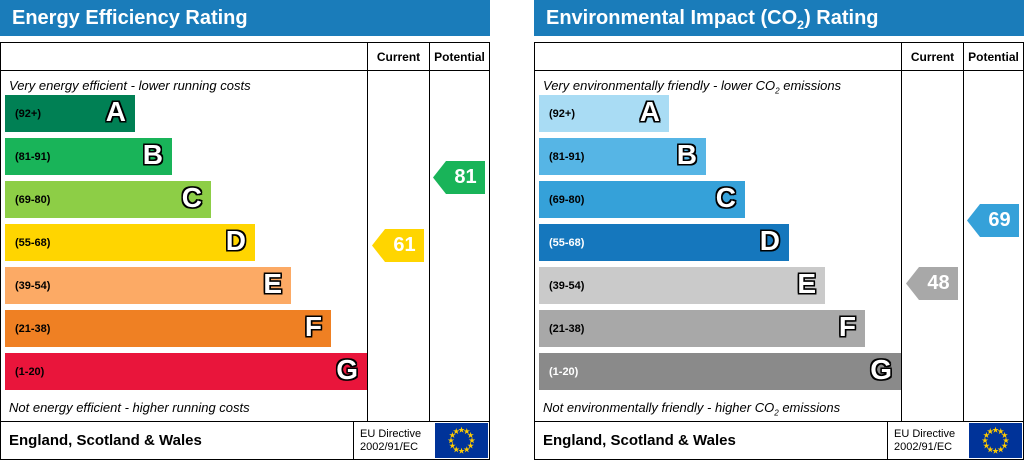 The image size is (1024, 460). What do you see at coordinates (925, 433) in the screenshot?
I see `eu-directive-line: EU Directive` at bounding box center [925, 433].